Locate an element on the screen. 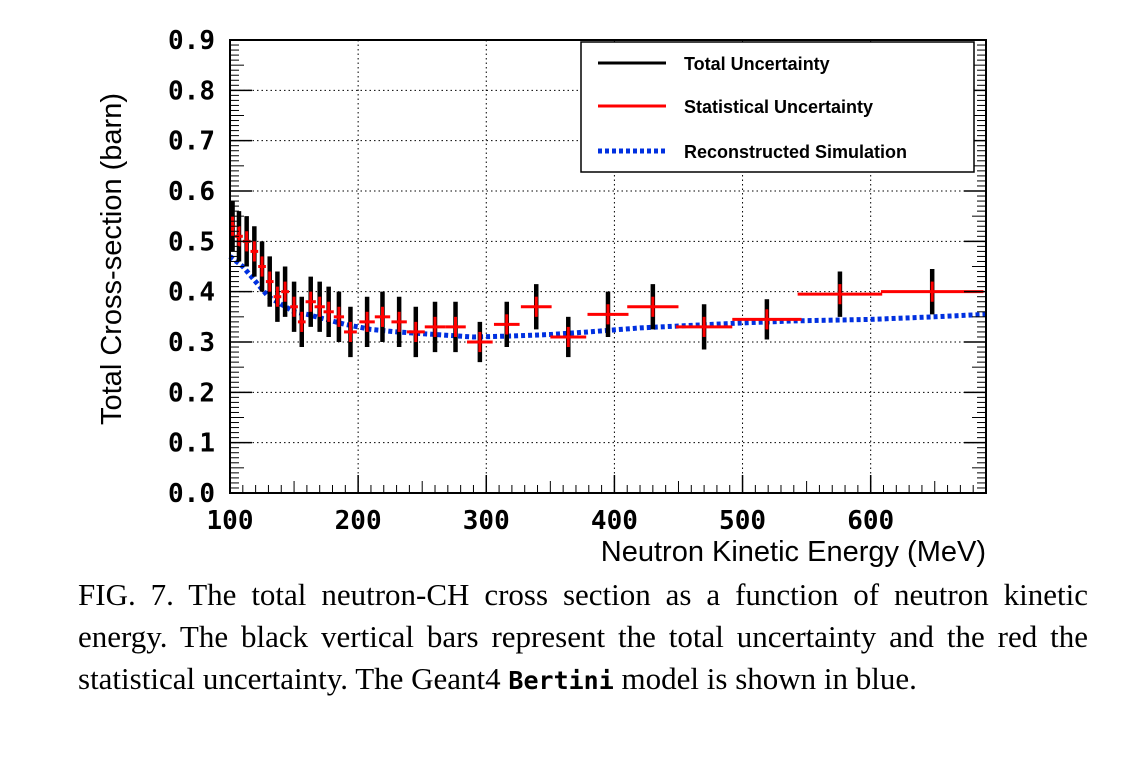 The height and width of the screenshot is (760, 1140). legend-stat-label: Statistical Uncertainty is located at coordinates (778, 107).